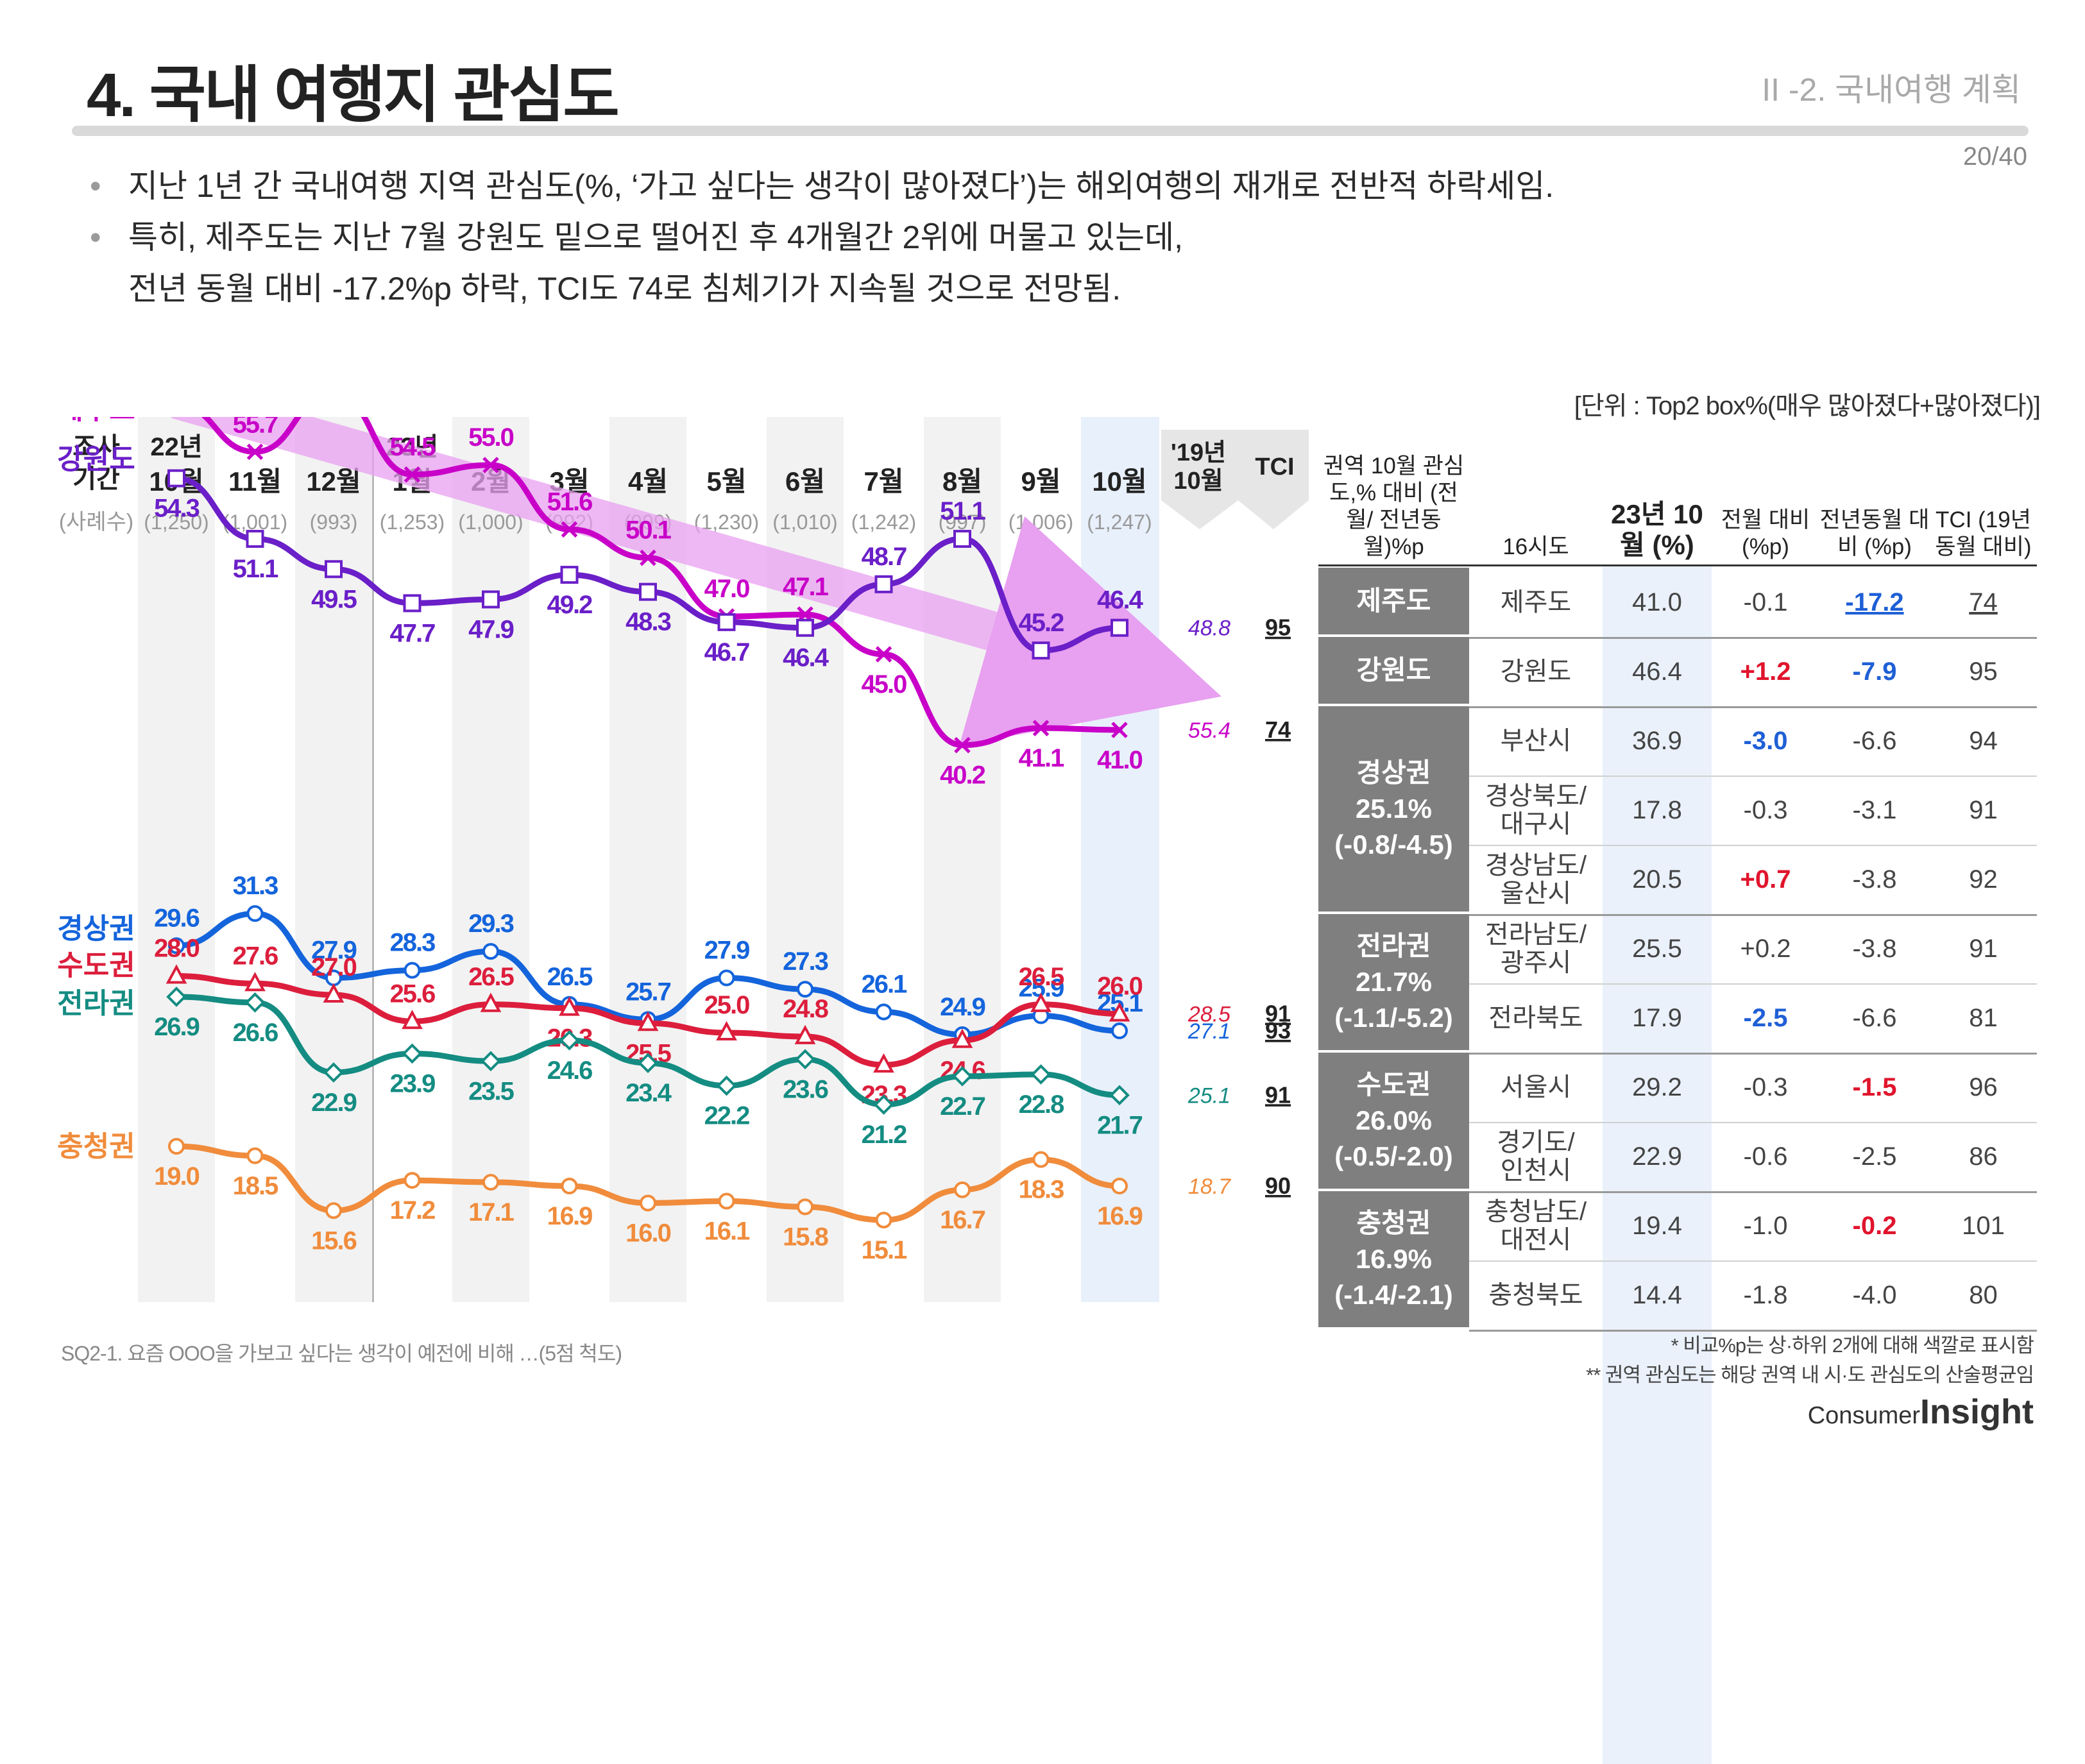  What do you see at coordinates (1394, 670) in the screenshot?
I see `region-summary: 강원도` at bounding box center [1394, 670].